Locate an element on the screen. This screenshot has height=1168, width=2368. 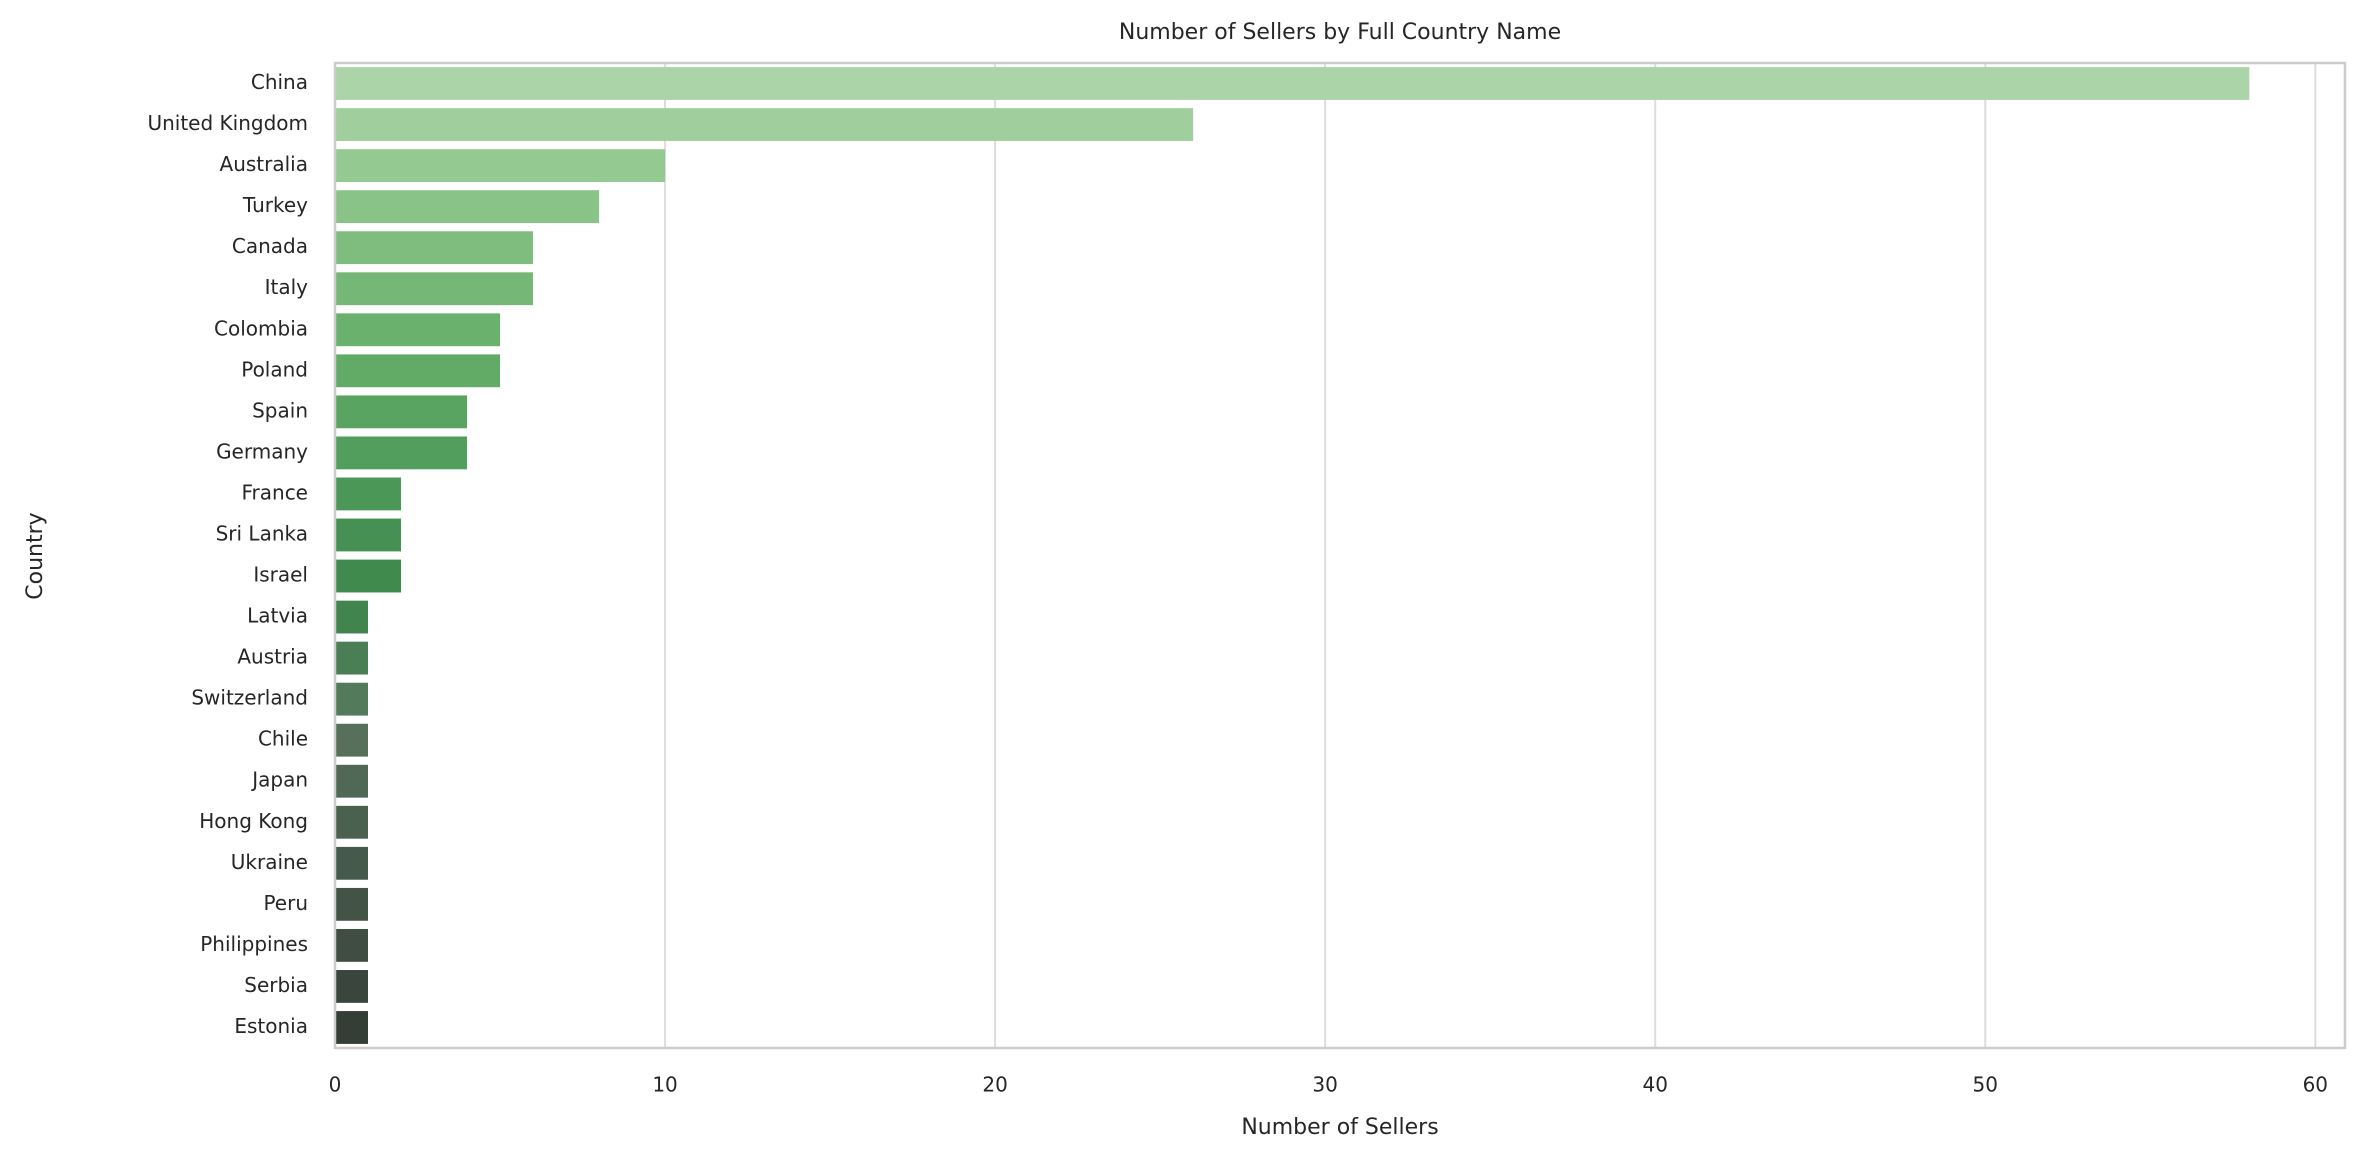
y-tick-label: Poland is located at coordinates (274, 369).